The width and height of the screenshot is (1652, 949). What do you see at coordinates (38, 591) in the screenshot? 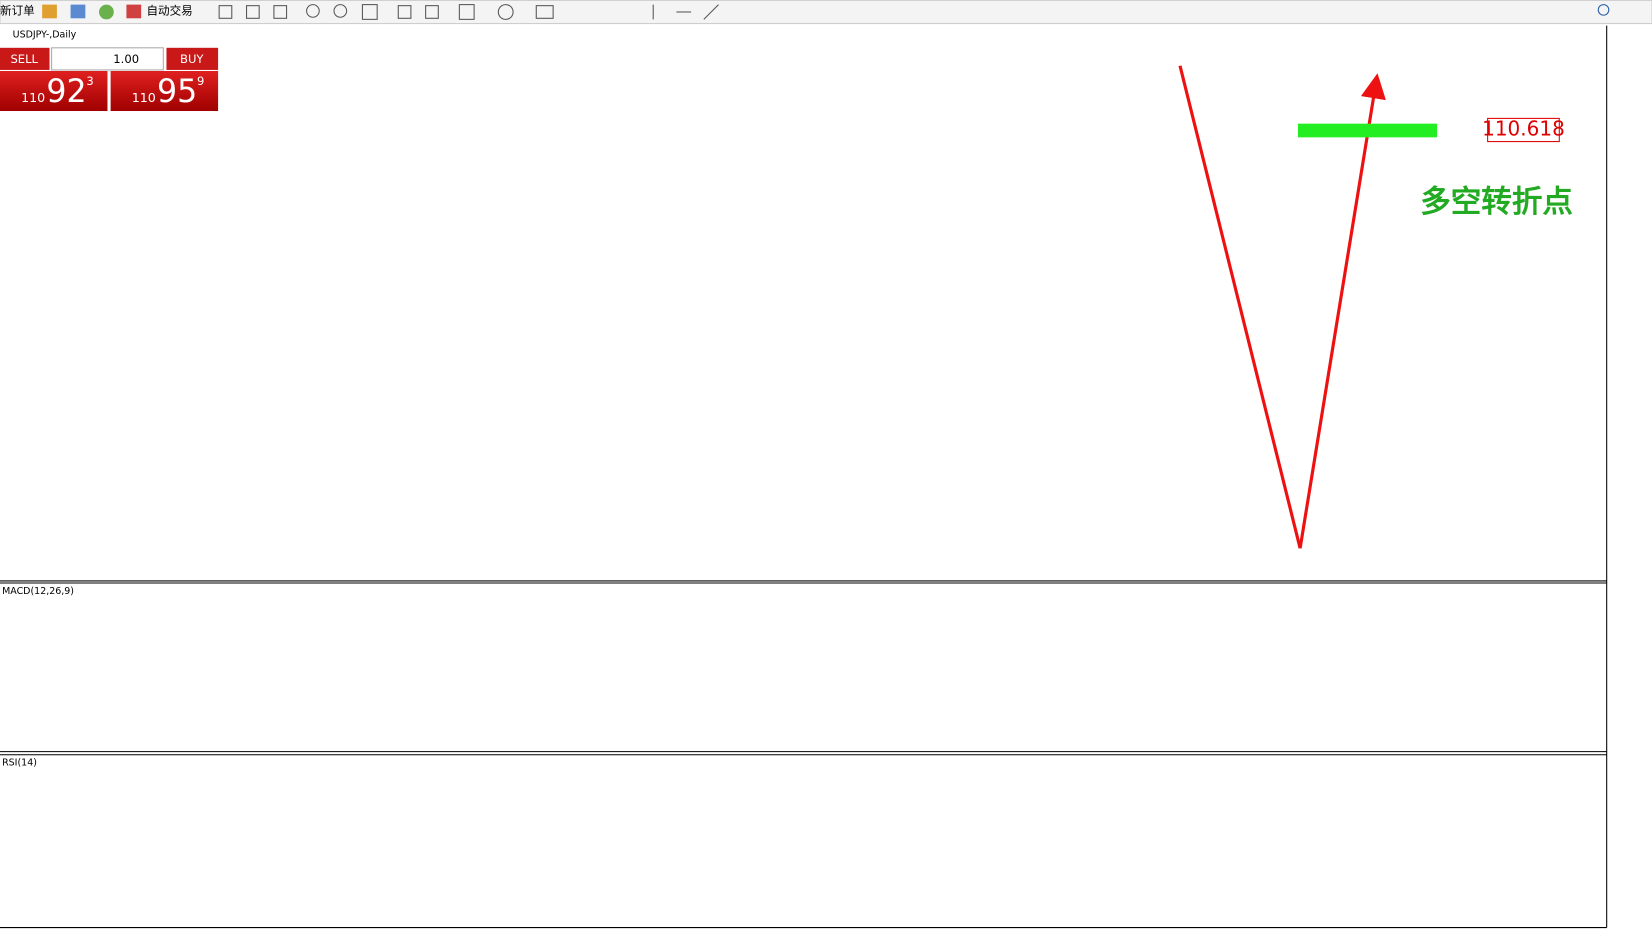
I see `macd-label: MACD(12,26,9)` at bounding box center [38, 591].